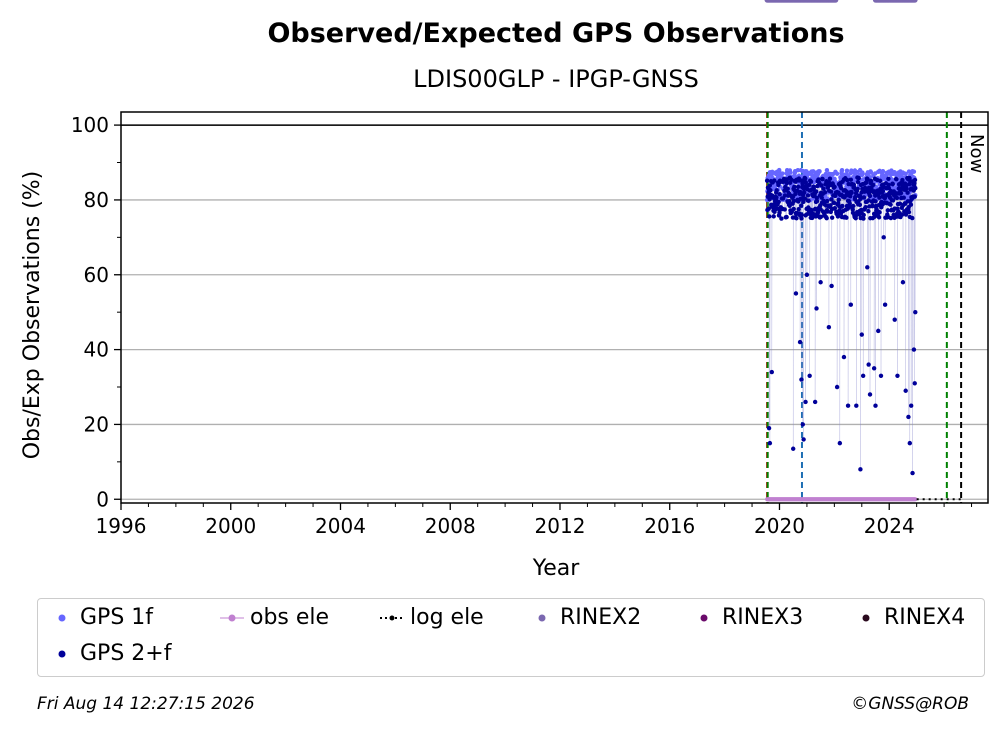 The image size is (1008, 734). Describe the element at coordinates (96, 424) in the screenshot. I see `y-tick-label: 20` at that location.